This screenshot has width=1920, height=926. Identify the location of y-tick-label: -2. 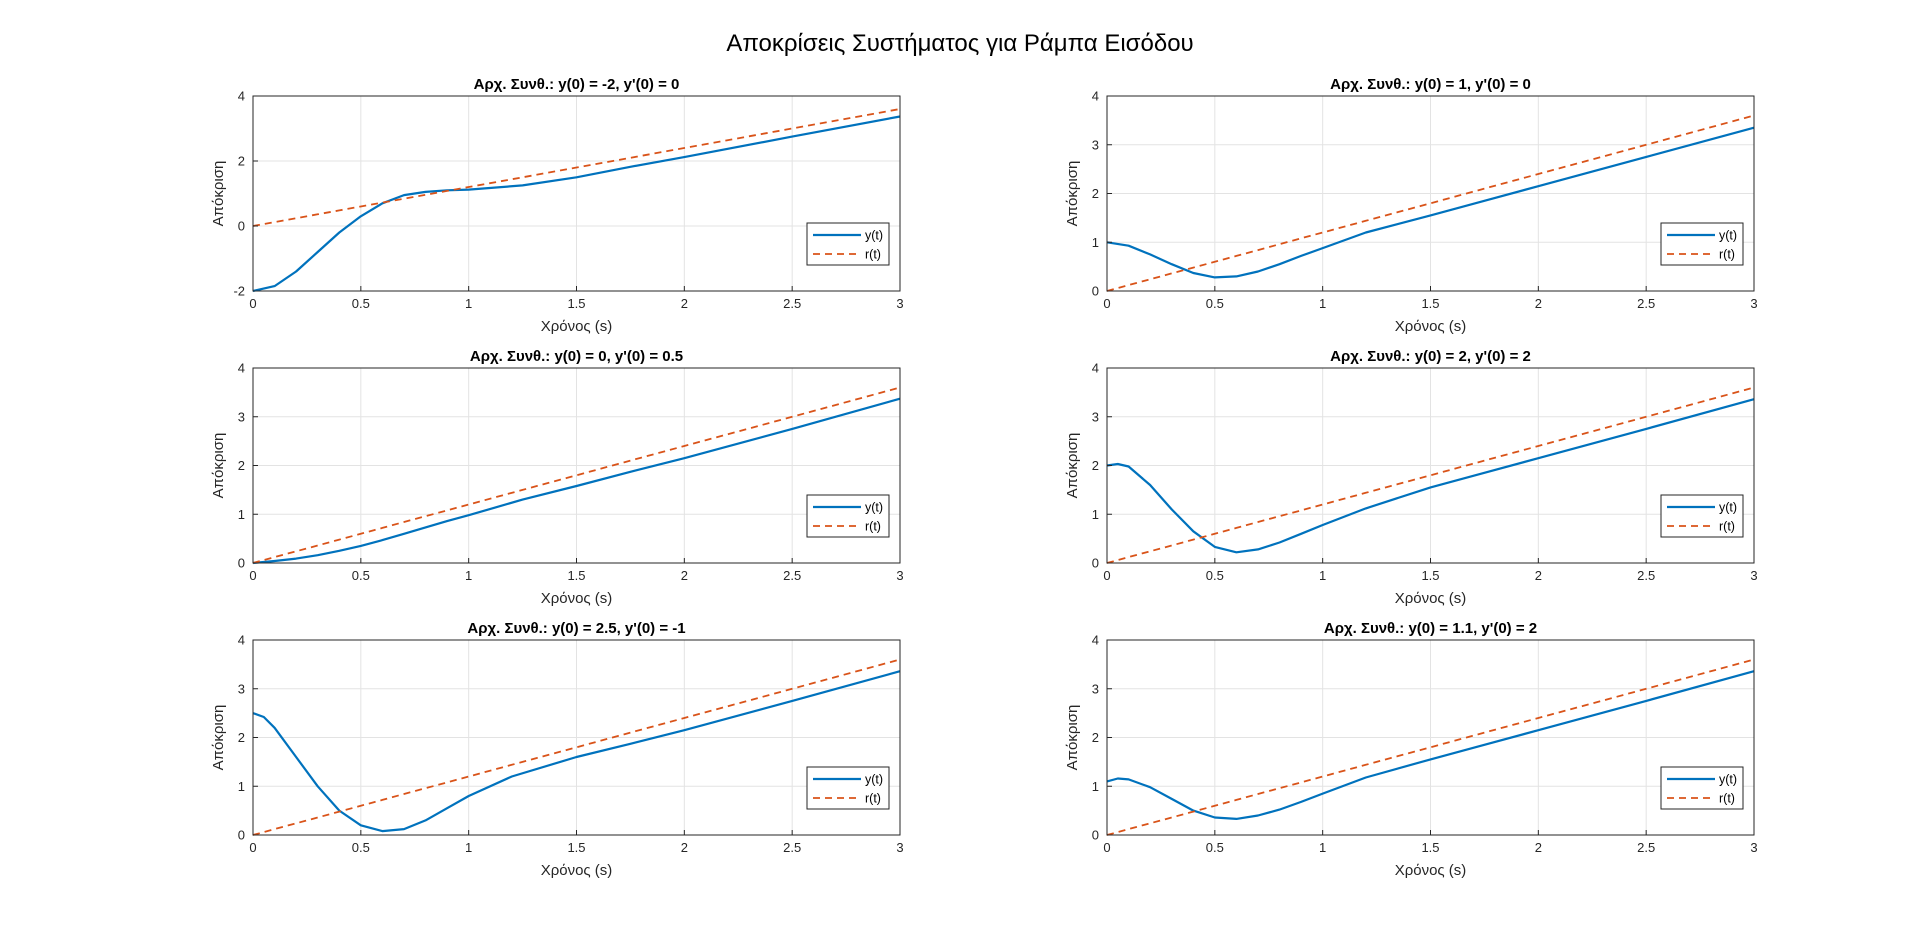
(239, 291).